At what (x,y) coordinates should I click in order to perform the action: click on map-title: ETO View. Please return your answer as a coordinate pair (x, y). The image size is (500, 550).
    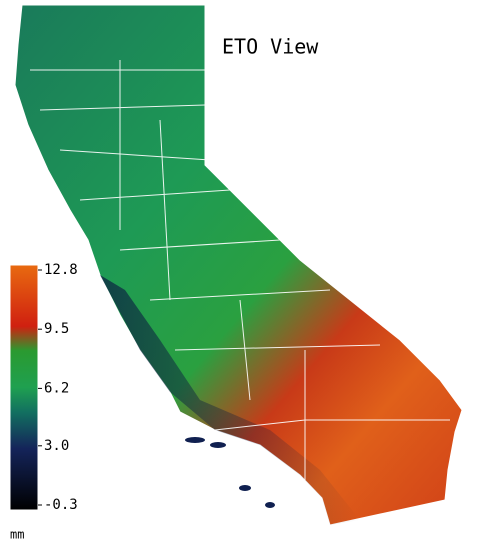
    Looking at the image, I should click on (270, 47).